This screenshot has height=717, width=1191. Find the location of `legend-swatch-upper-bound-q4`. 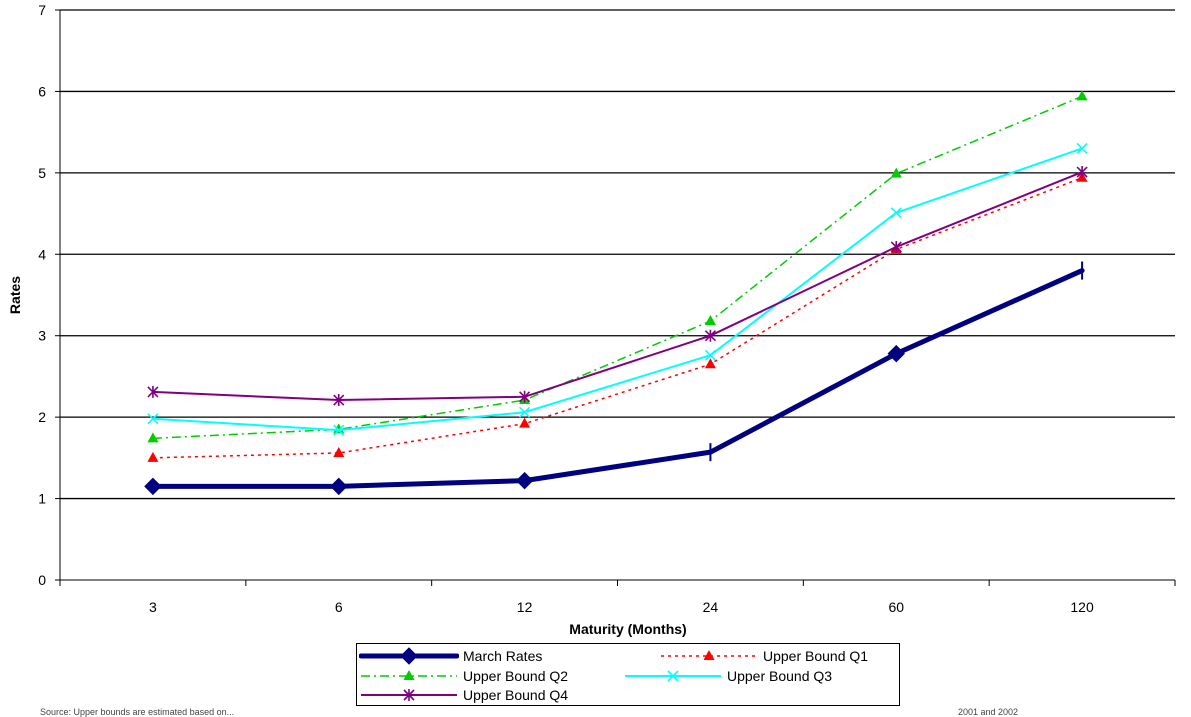

legend-swatch-upper-bound-q4 is located at coordinates (409, 695).